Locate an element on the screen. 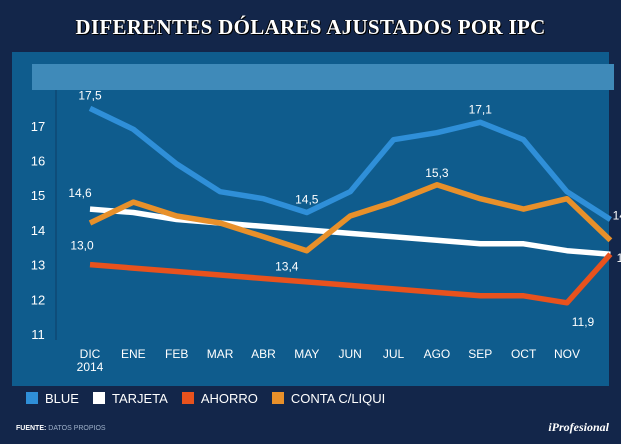 This screenshot has width=621, height=444. legend-label-tarjeta: TARJETA is located at coordinates (139, 398).